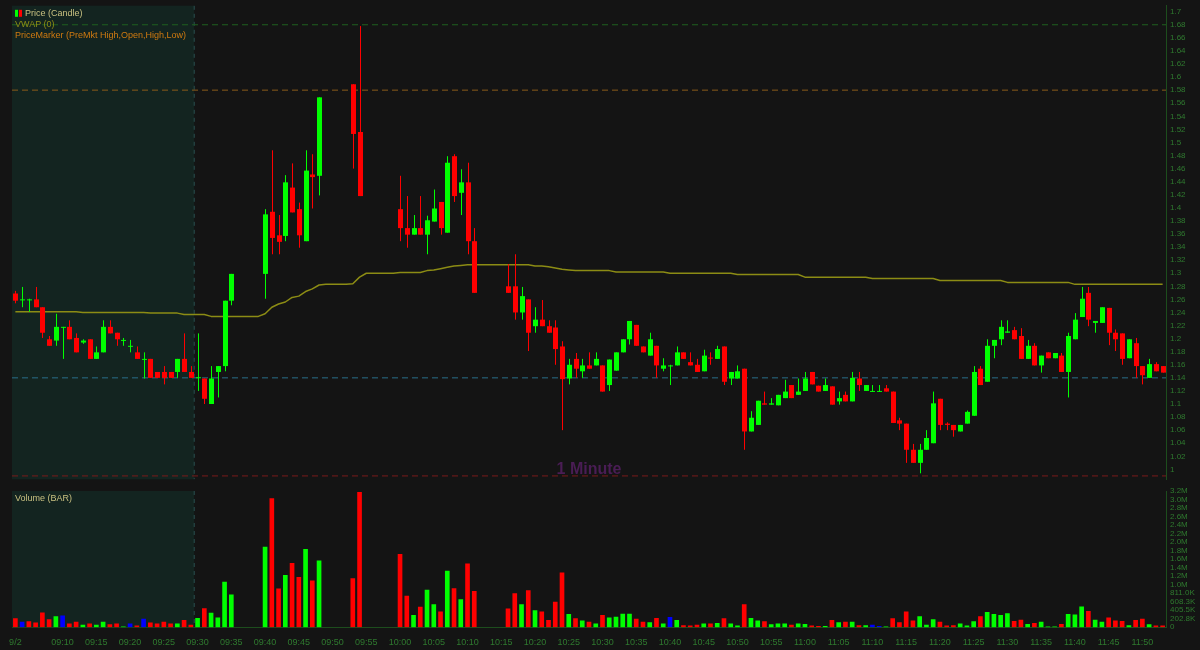  I want to click on y-tick-label: 1.56, so click(1178, 103).